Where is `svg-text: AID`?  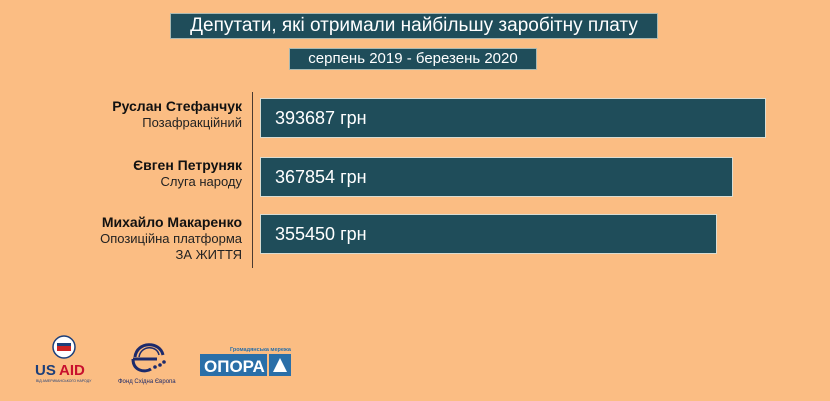
svg-text: AID is located at coordinates (72, 370).